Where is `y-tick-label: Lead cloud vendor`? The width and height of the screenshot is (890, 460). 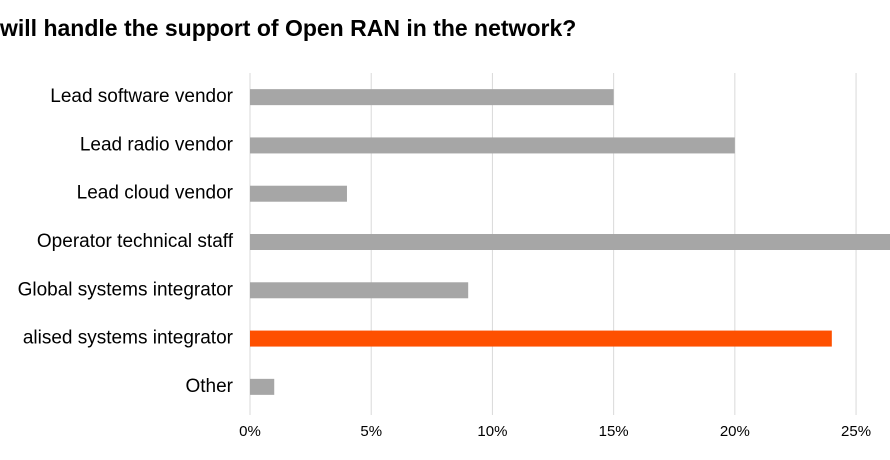
y-tick-label: Lead cloud vendor is located at coordinates (155, 193).